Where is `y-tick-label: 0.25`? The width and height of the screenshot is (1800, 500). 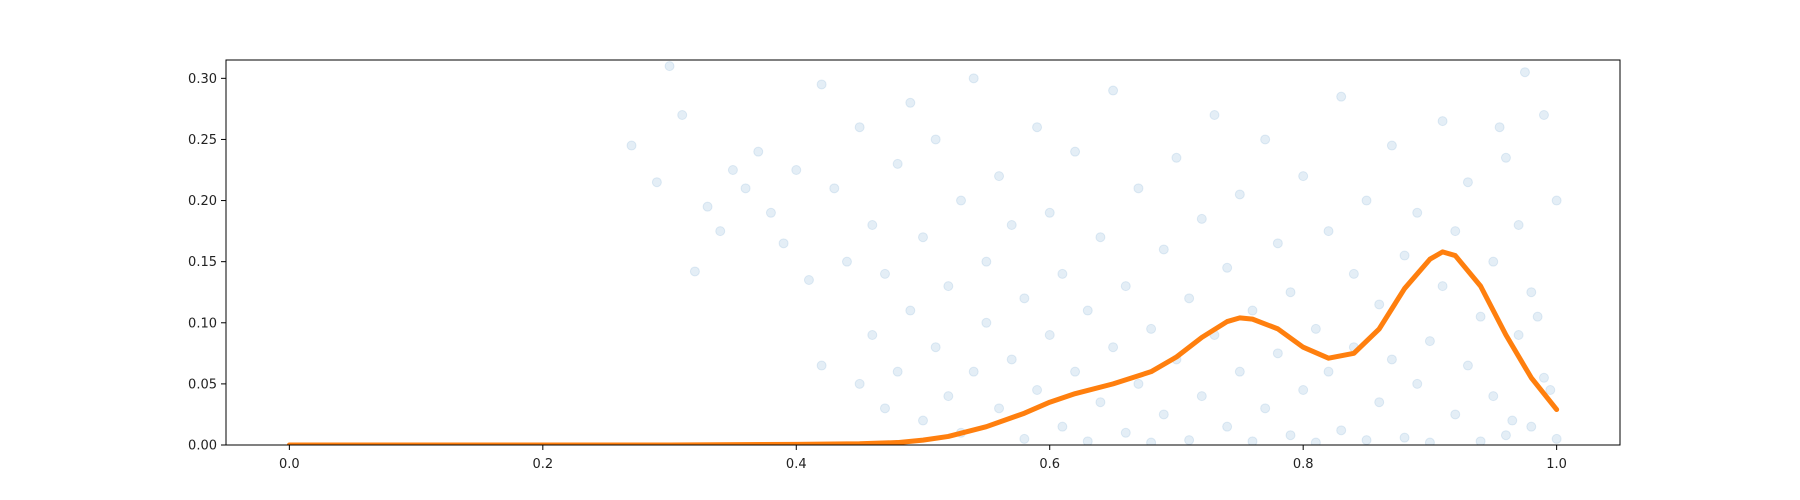
y-tick-label: 0.25 is located at coordinates (202, 140).